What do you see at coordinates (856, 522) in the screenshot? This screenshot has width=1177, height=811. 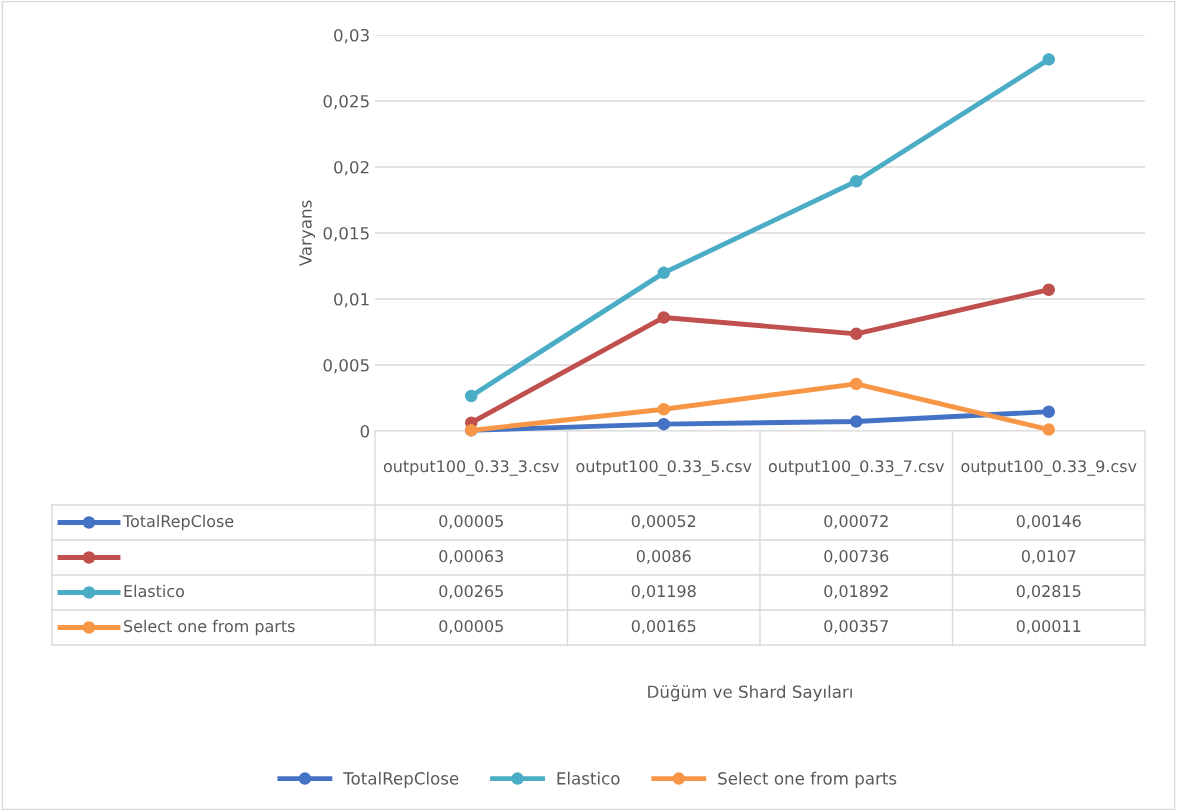 I see `data-label: 0,00072` at bounding box center [856, 522].